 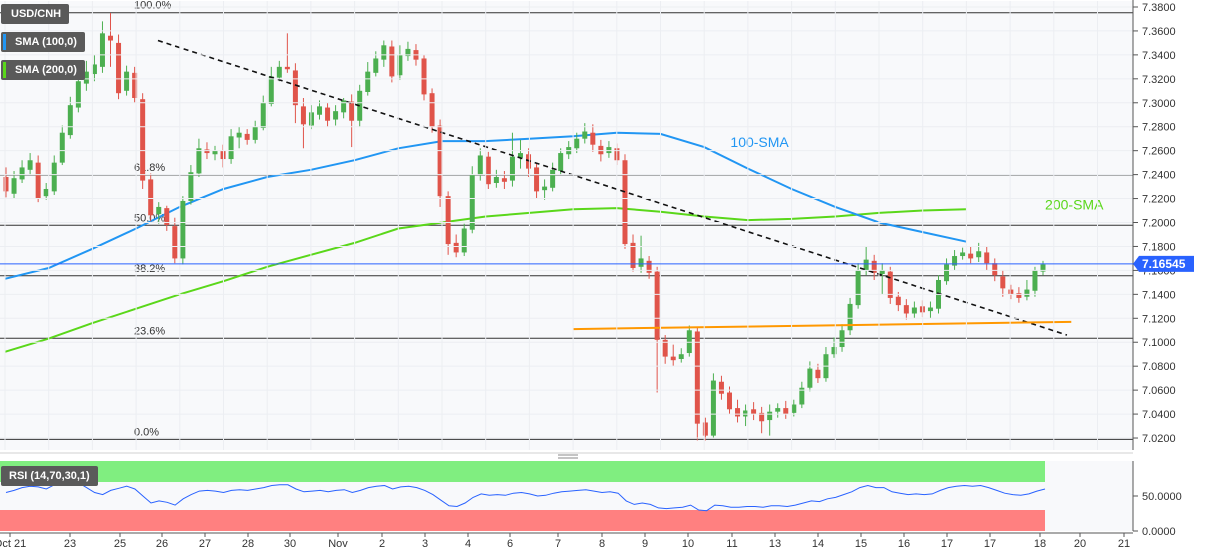 What do you see at coordinates (522, 471) in the screenshot?
I see `rsi-overbought-band` at bounding box center [522, 471].